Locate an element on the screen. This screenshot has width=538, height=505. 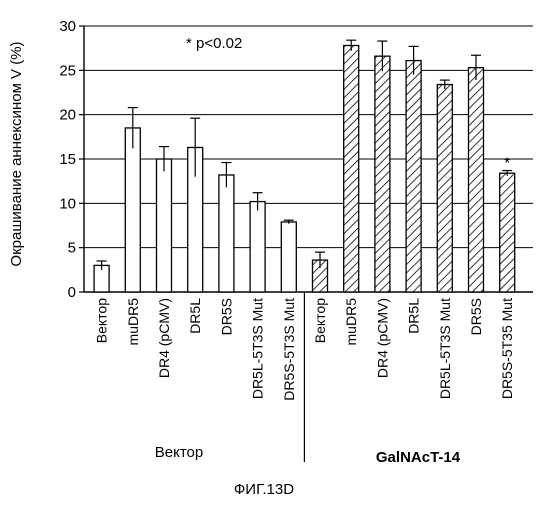
y-tick-label: 0 is located at coordinates (72, 292).